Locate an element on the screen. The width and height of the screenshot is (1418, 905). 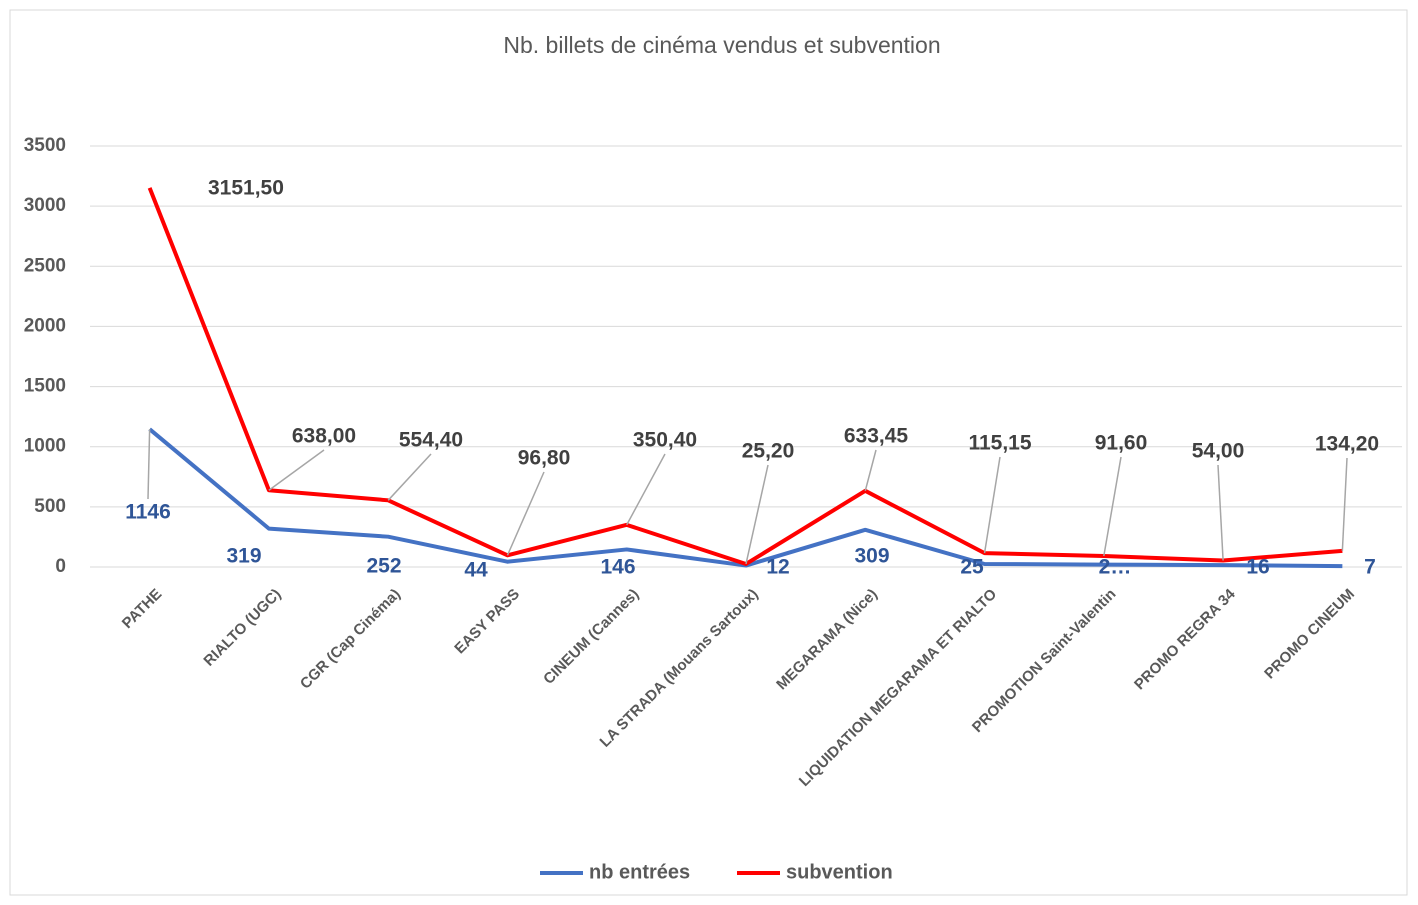
y-tick-label: 0 is located at coordinates (60, 566).